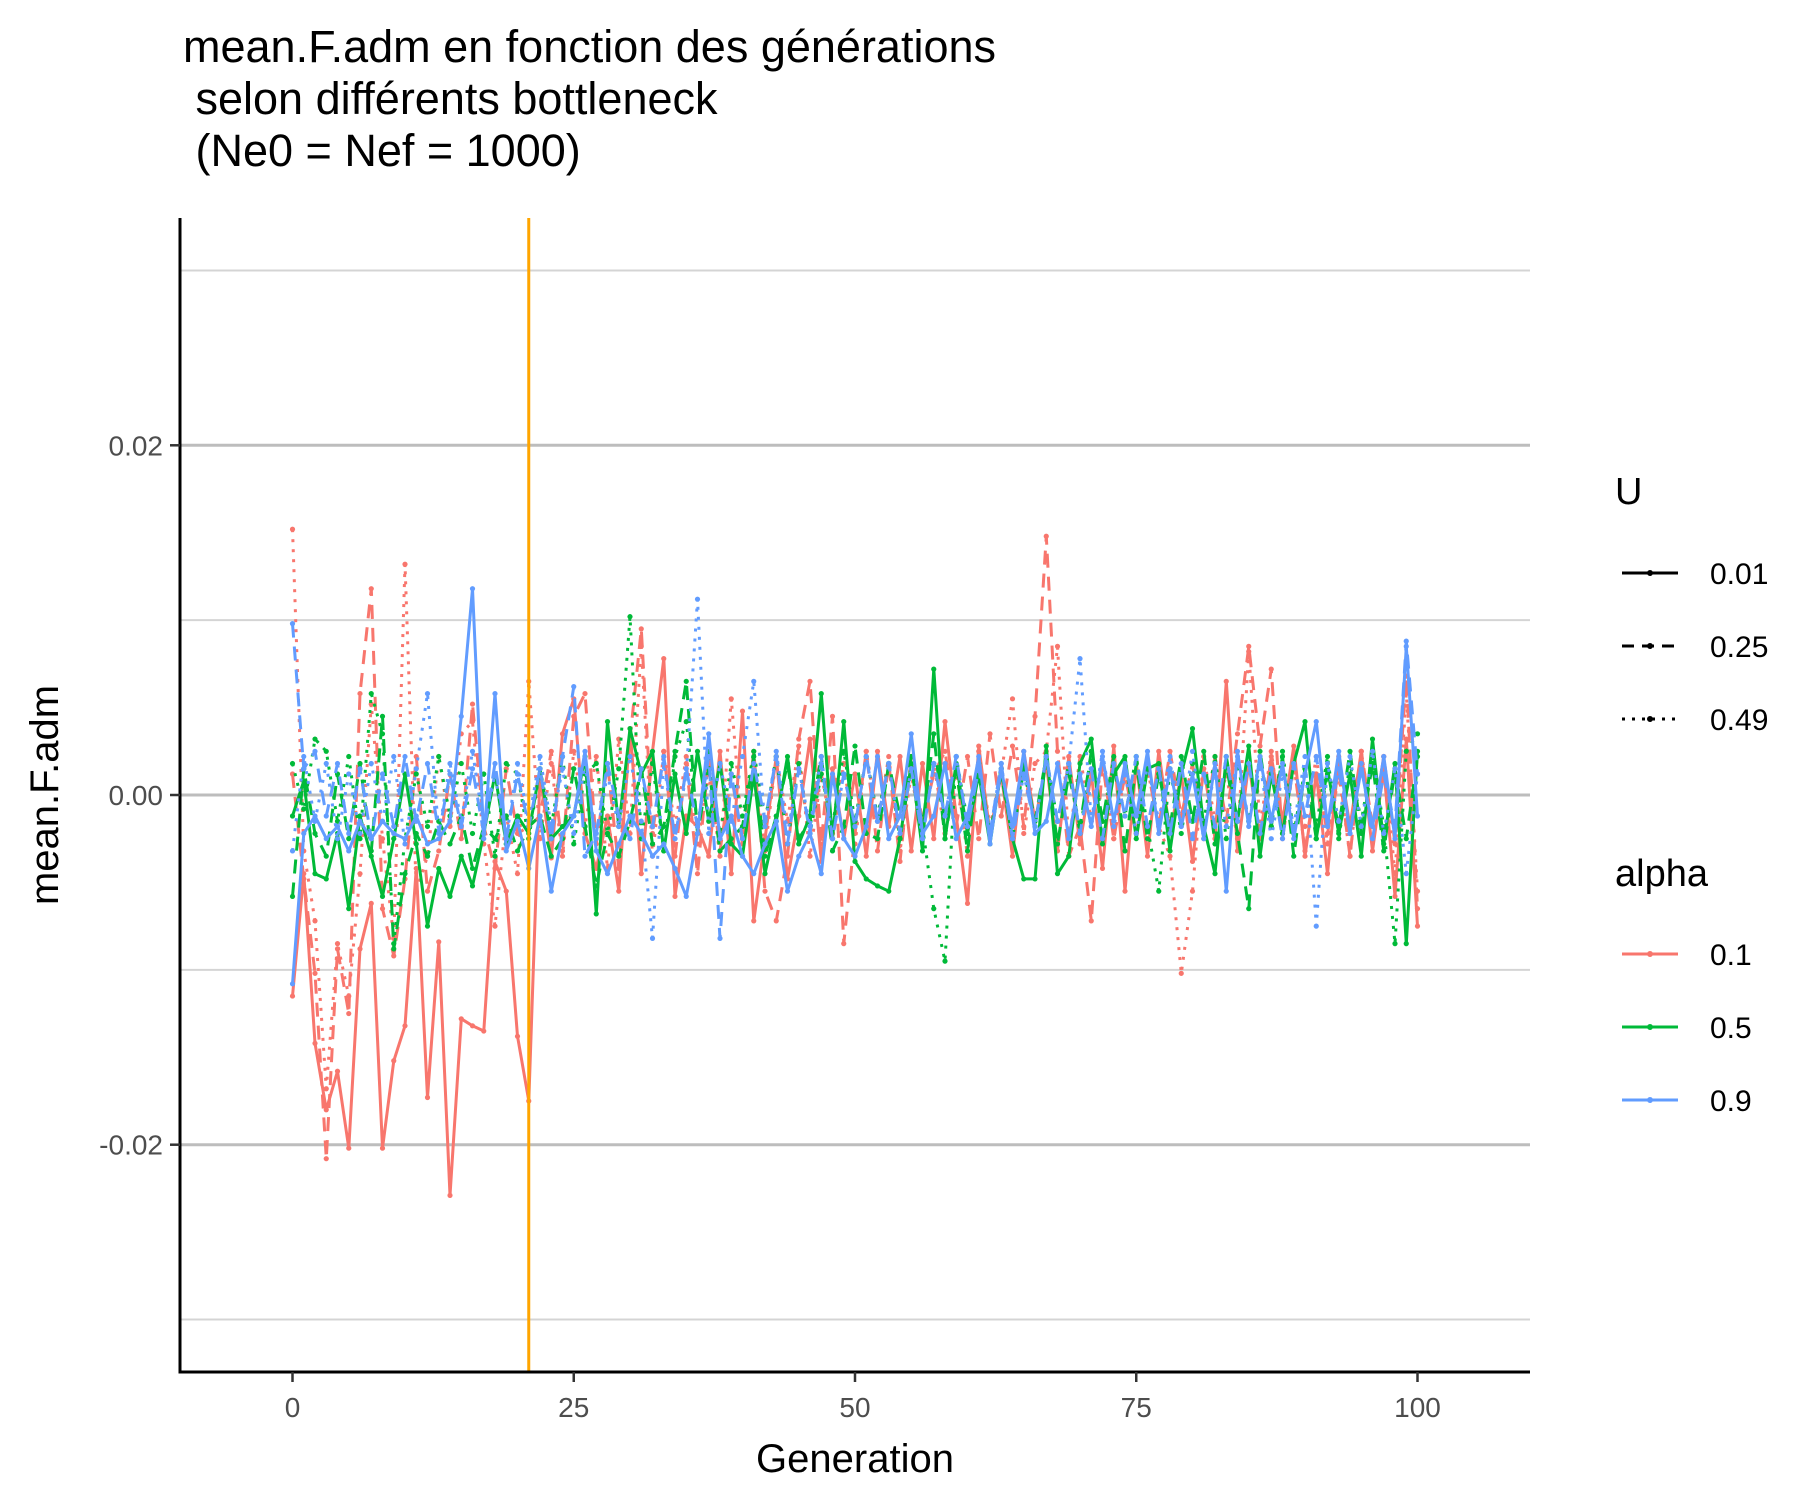  I want to click on legend-label: 0.01, so click(1739, 574).